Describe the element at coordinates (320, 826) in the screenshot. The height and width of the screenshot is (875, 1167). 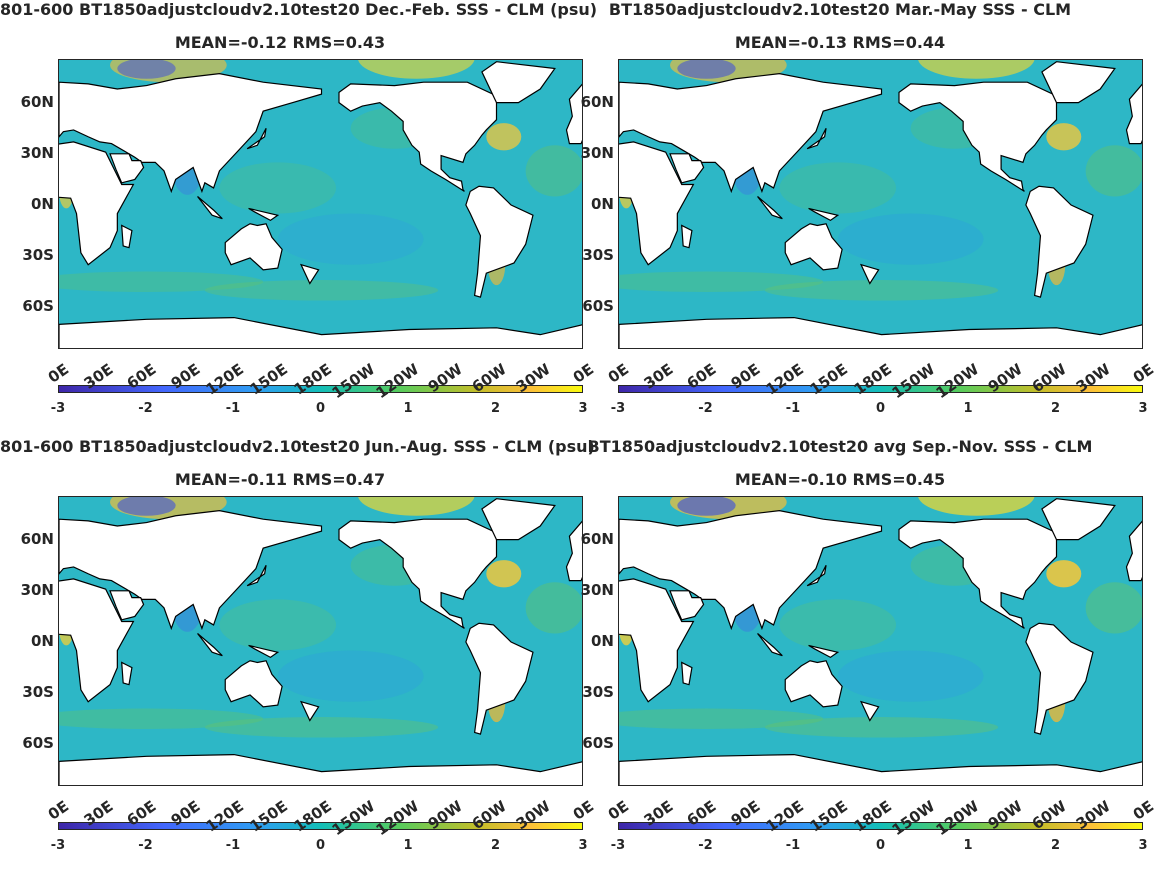
I see `colorbar` at that location.